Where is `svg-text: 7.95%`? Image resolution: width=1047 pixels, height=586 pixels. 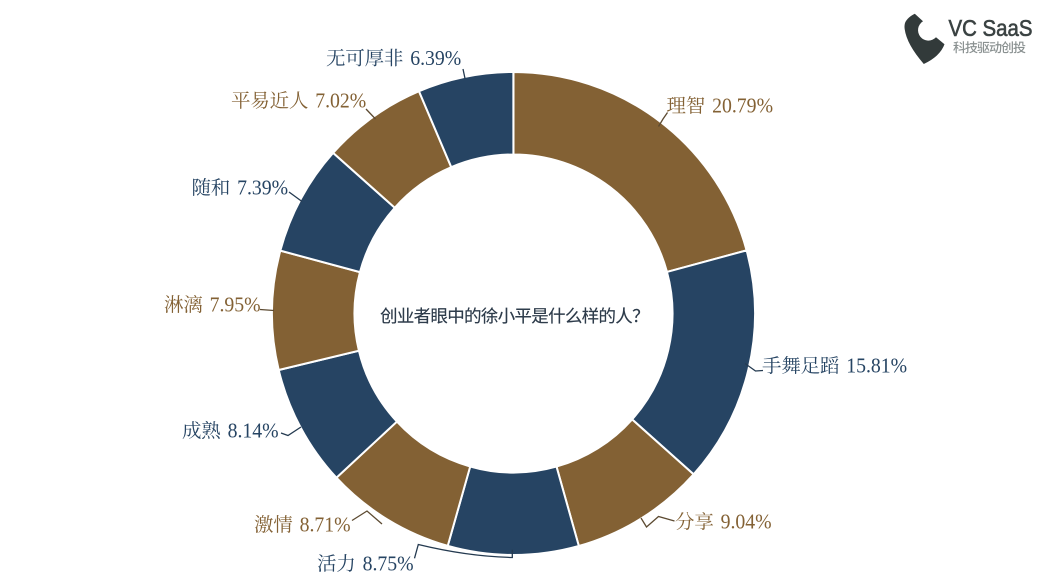 svg-text: 7.95% is located at coordinates (235, 305).